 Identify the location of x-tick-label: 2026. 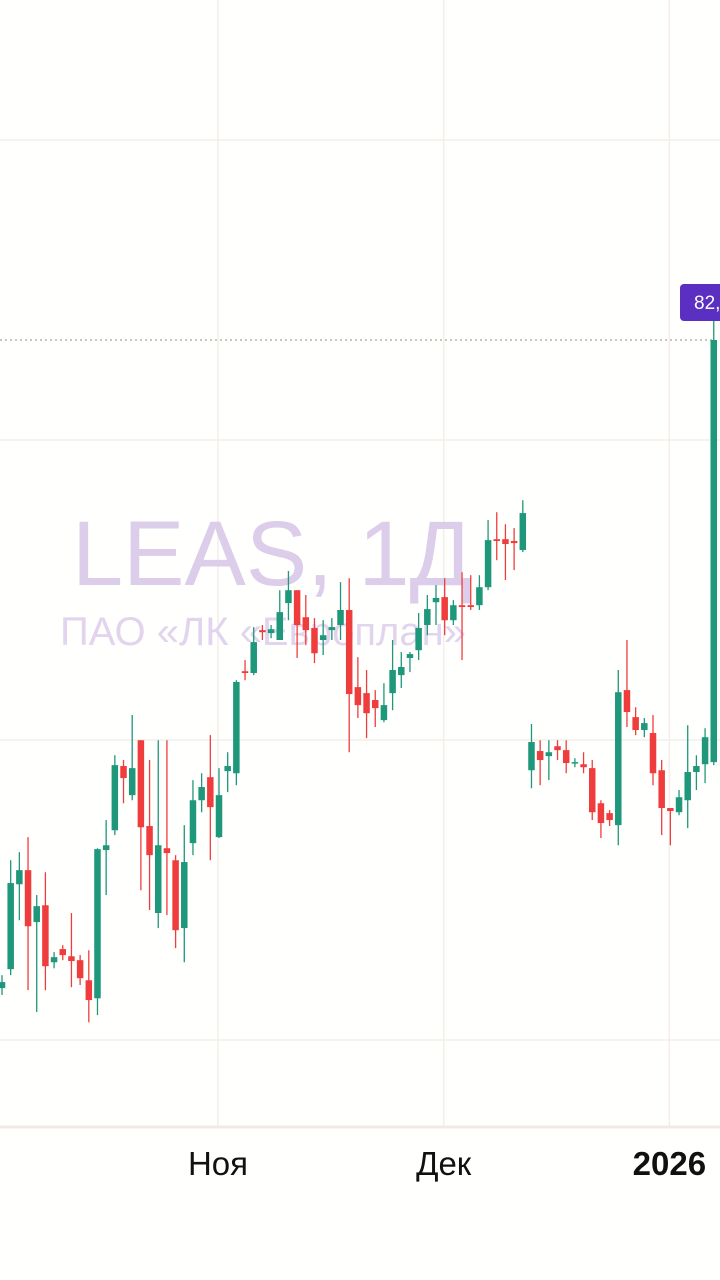
(669, 1163).